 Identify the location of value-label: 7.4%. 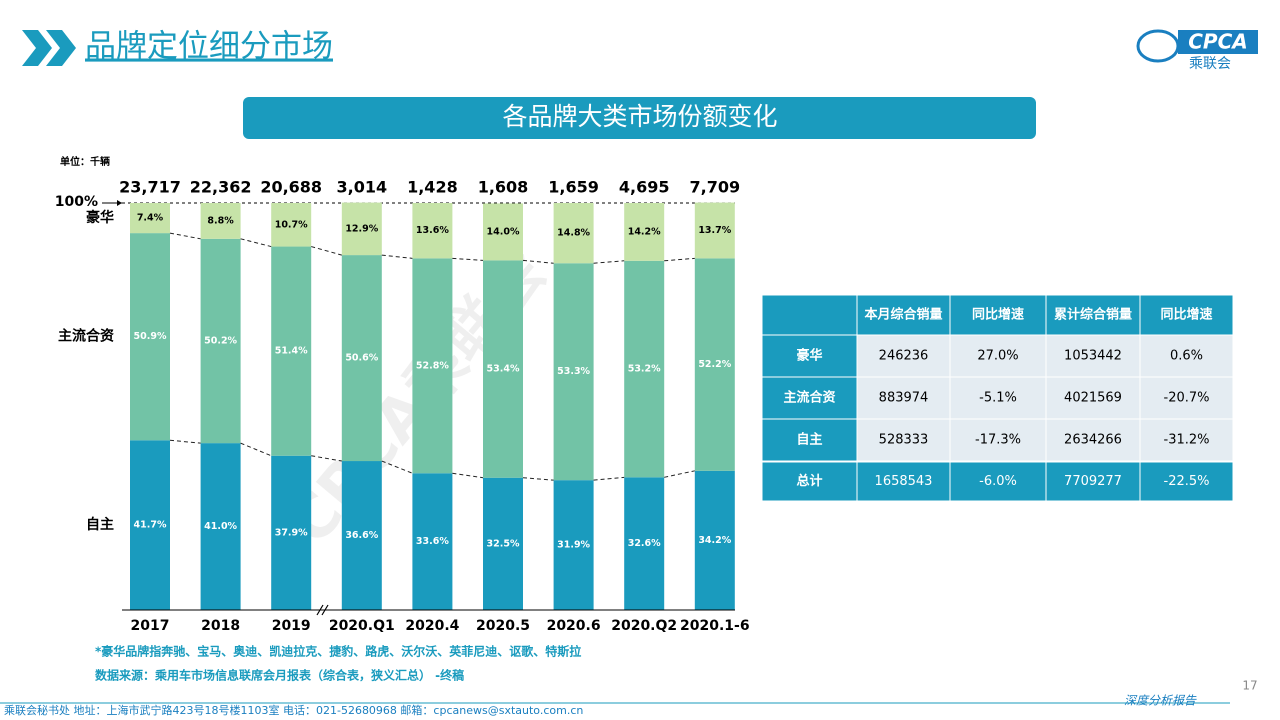
(150, 218).